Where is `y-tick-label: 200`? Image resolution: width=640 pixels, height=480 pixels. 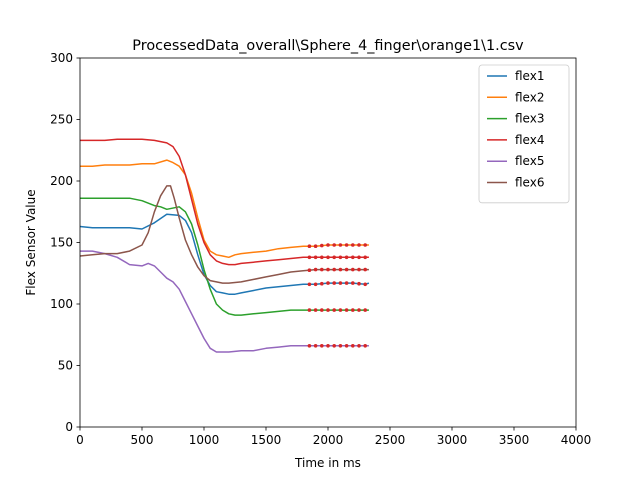 y-tick-label: 200 is located at coordinates (61, 181).